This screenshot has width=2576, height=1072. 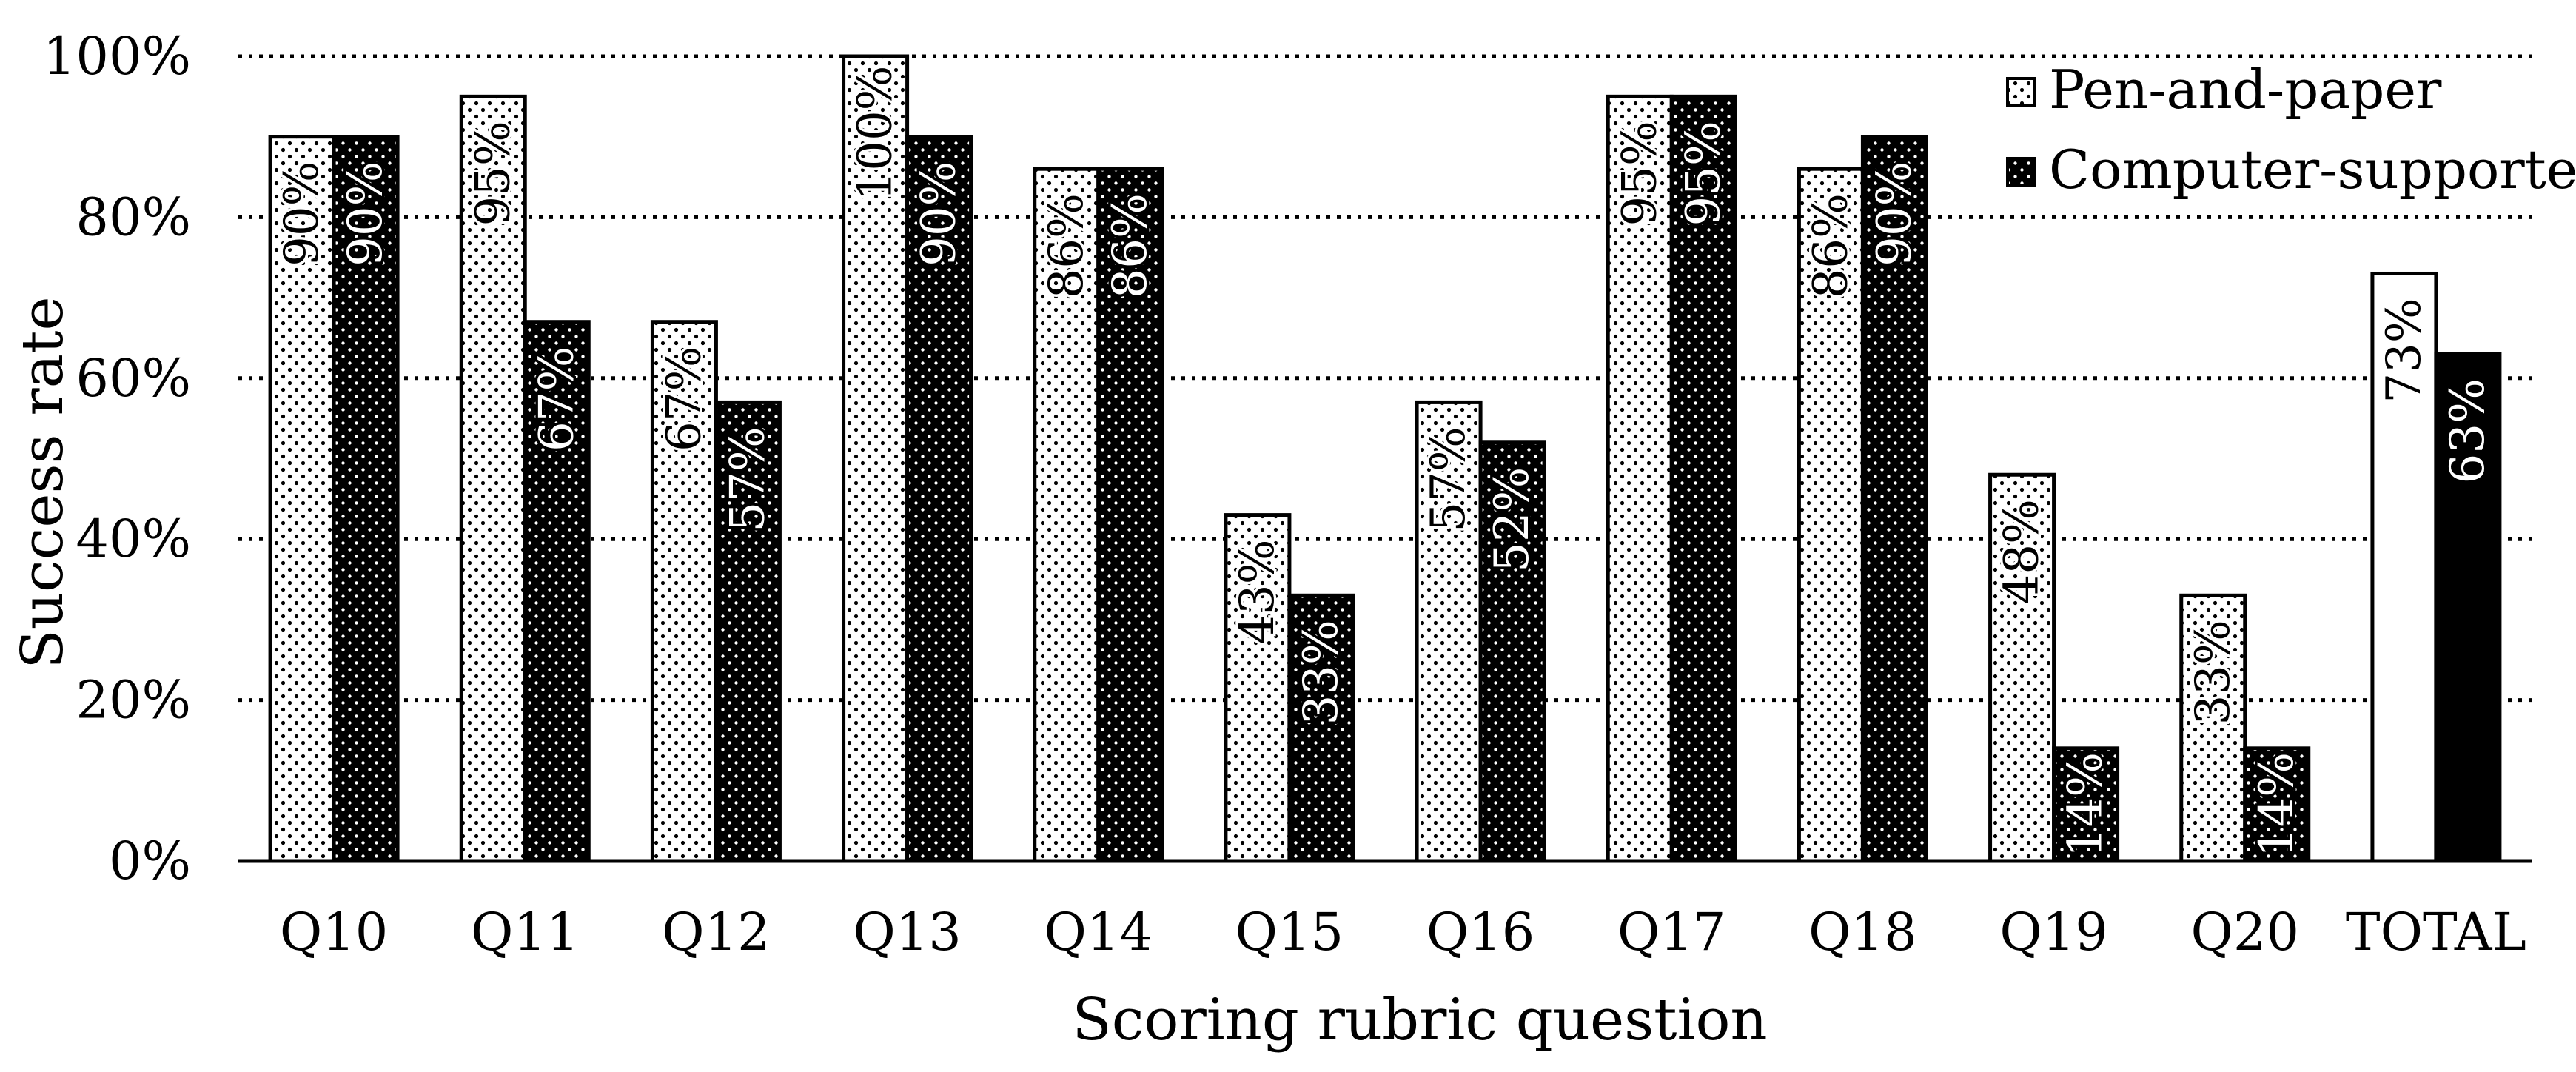 I want to click on x-tick-labels: Q10 Q11 Q12 Q13 Q14 Q15 Q16 Q17 Q18 Q19 Q20 TOTAL, so click(x=1403, y=932).